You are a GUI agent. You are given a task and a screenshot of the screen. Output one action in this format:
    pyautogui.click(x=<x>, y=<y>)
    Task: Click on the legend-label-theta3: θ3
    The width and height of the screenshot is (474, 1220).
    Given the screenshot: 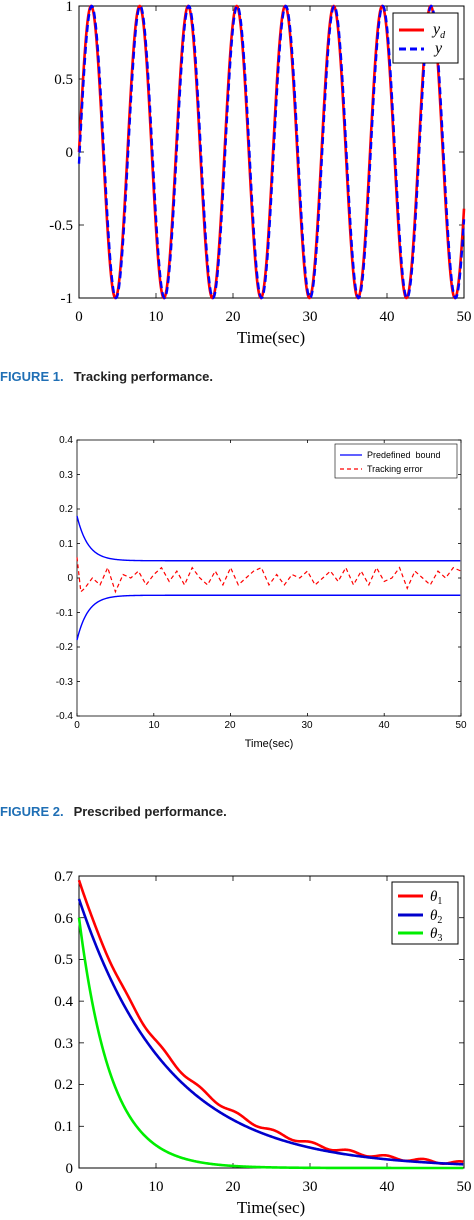 What is the action you would take?
    pyautogui.click(x=436, y=935)
    